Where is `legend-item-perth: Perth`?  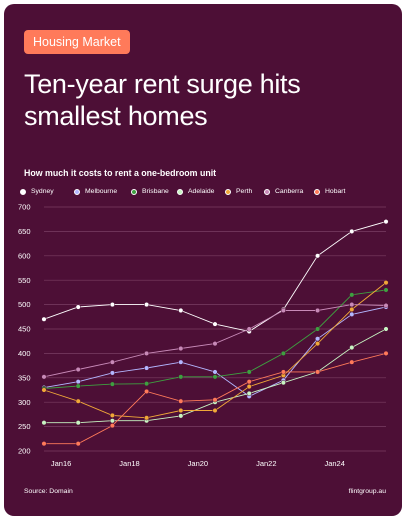
legend-item-perth: Perth is located at coordinates (238, 191).